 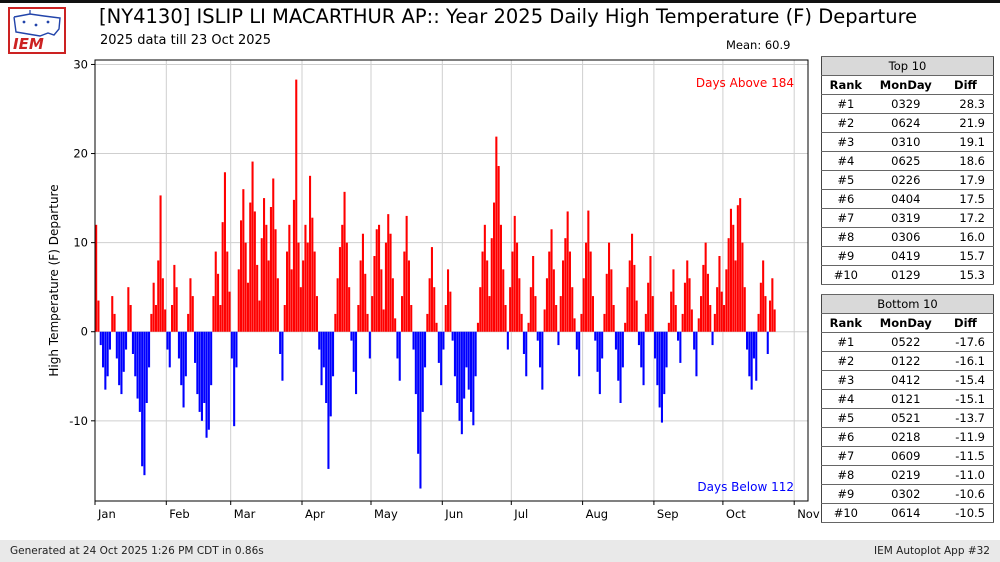 I want to click on table-row: #9 0302 -10.6, so click(x=907, y=494).